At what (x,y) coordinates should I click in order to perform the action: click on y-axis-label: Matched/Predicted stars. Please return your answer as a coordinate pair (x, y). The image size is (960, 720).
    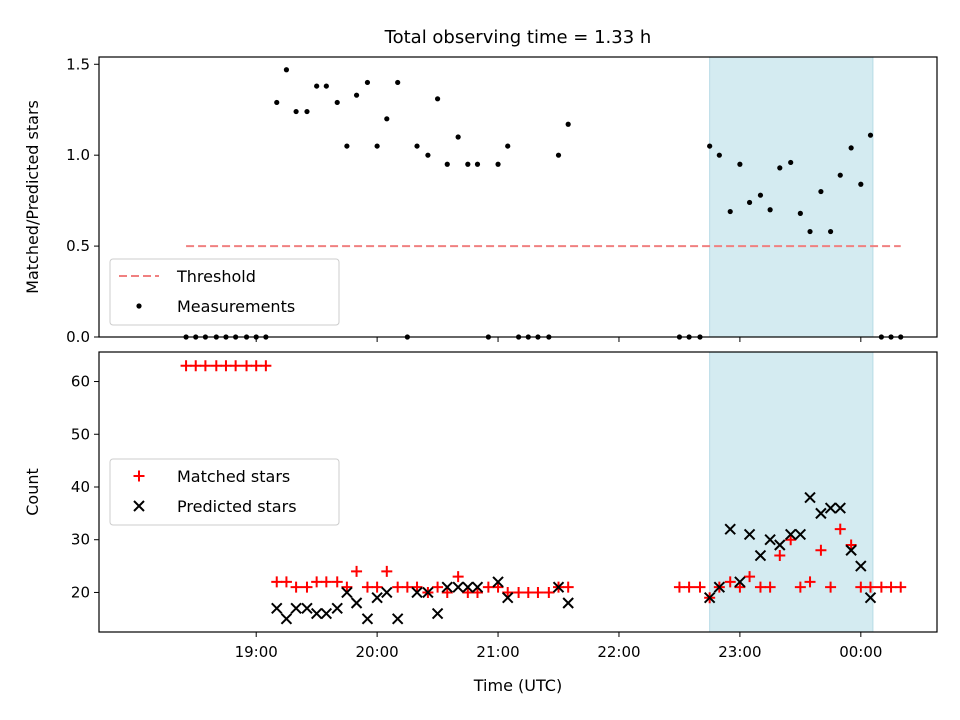
    Looking at the image, I should click on (32, 197).